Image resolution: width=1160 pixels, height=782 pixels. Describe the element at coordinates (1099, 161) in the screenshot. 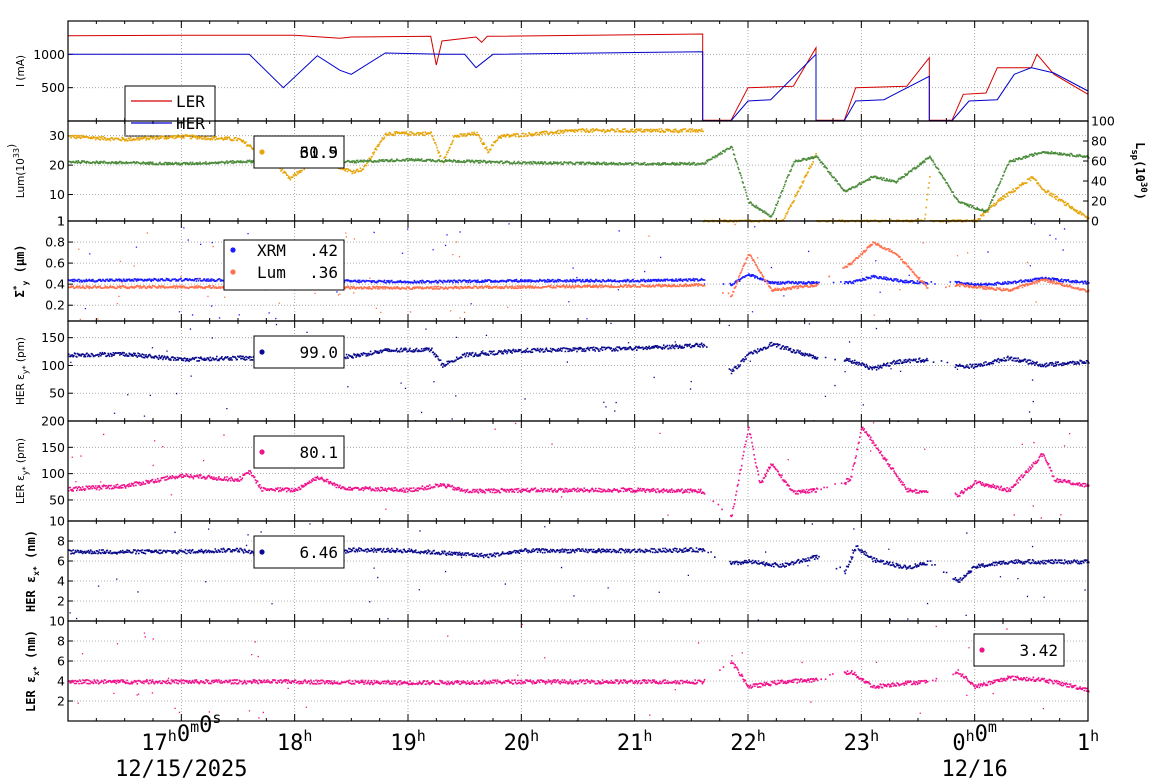

I see `y2-tick-label: 60` at that location.